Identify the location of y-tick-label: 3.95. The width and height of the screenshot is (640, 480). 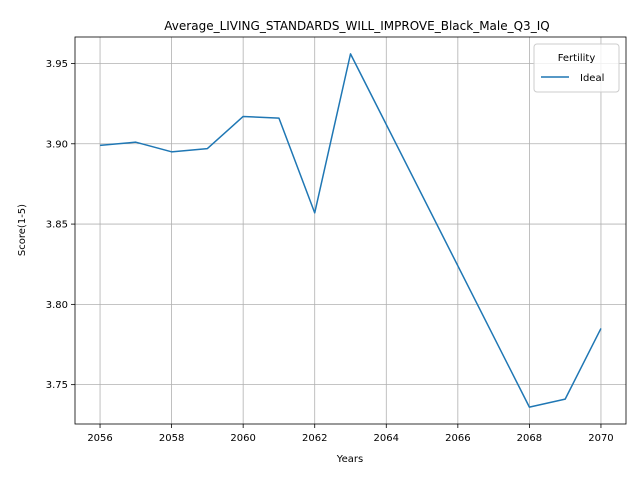
(57, 64).